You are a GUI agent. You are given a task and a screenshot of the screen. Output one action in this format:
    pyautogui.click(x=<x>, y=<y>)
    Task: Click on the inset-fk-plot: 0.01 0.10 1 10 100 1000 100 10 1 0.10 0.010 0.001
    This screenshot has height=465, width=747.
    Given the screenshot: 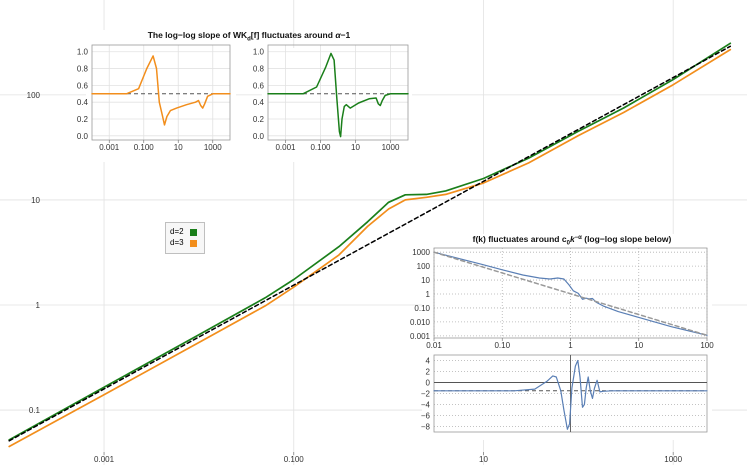 What is the action you would take?
    pyautogui.click(x=562, y=298)
    